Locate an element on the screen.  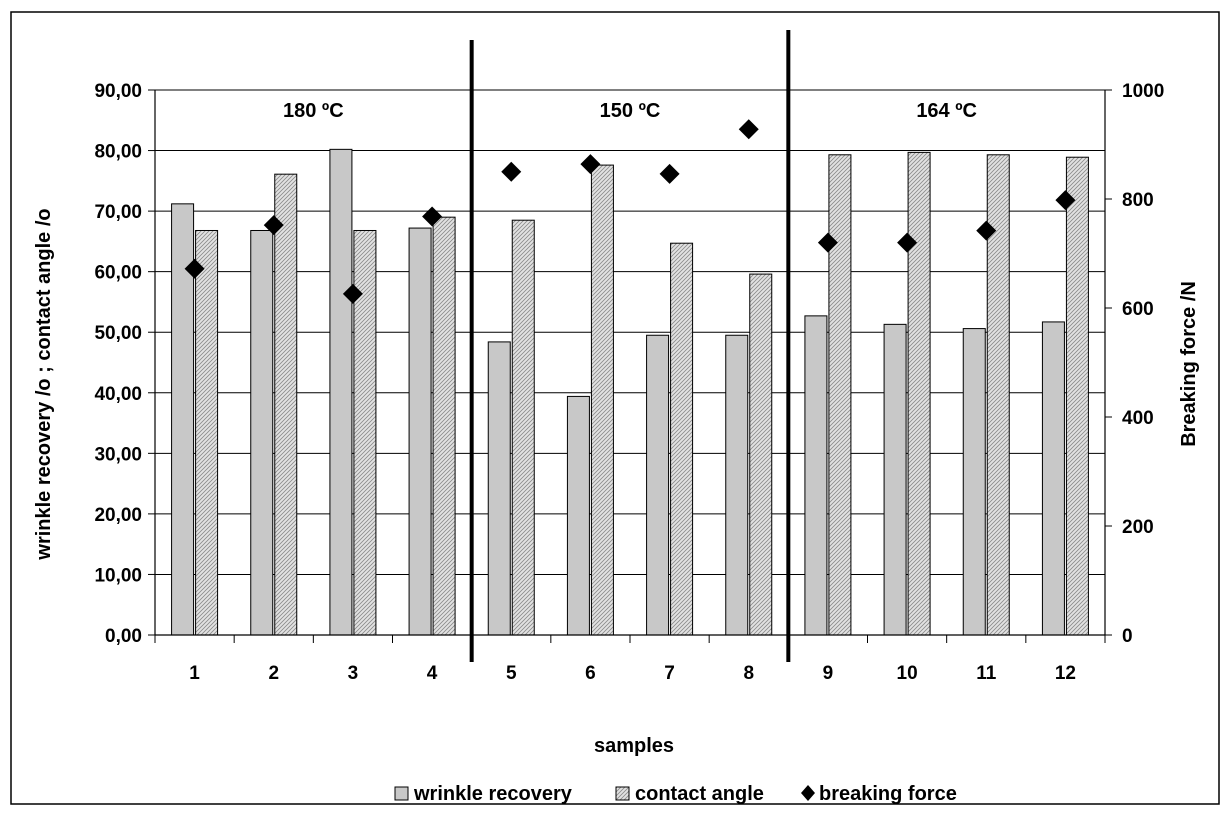
y2-tick-label: 200 is located at coordinates (1138, 527).